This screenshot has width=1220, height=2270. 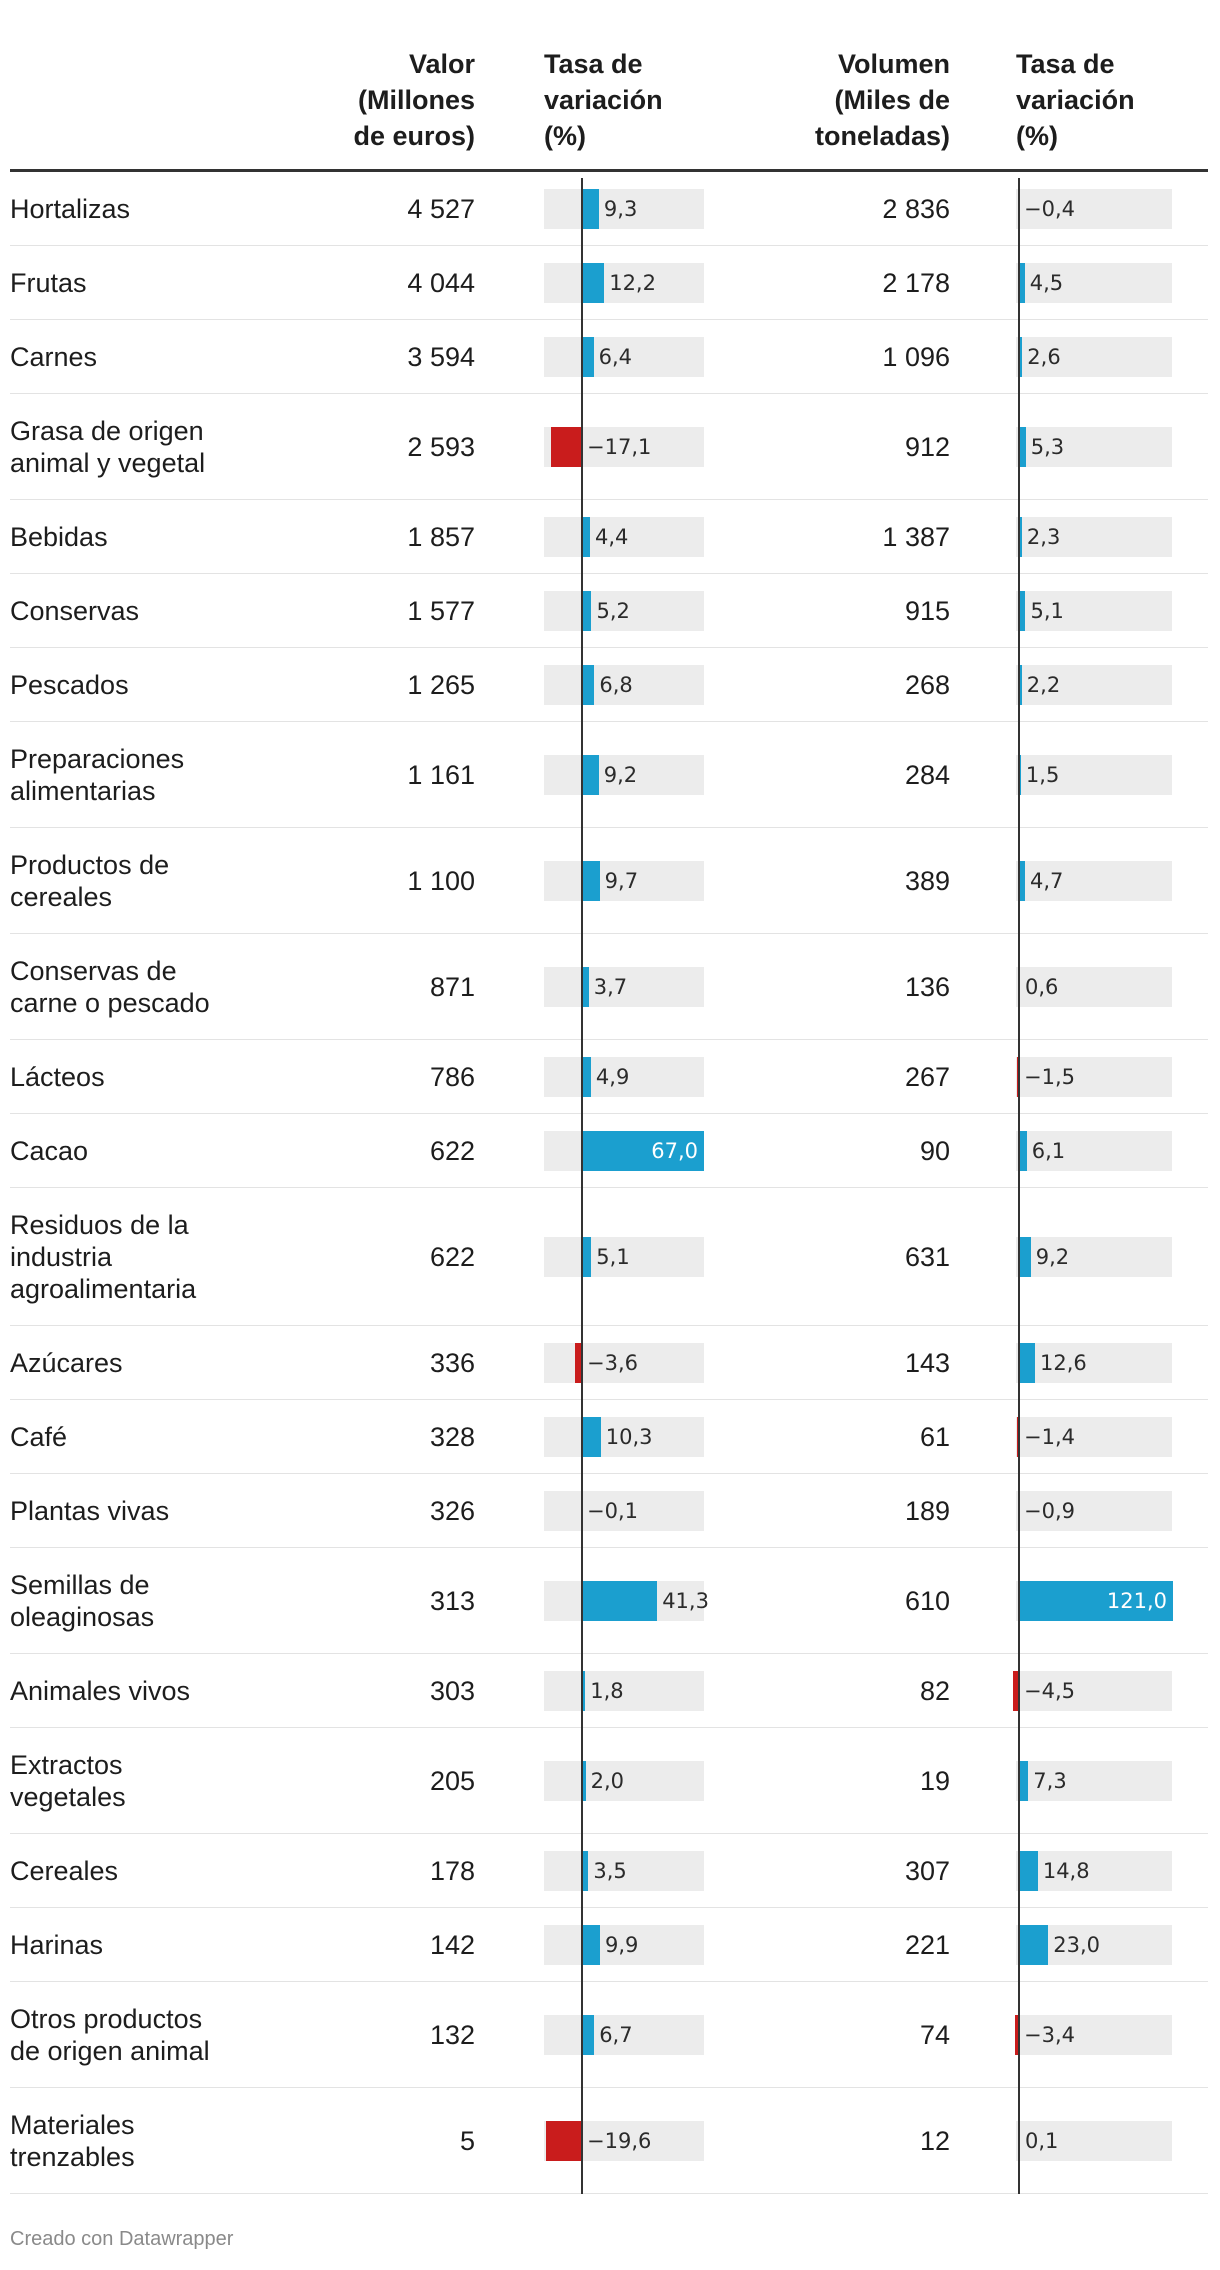 I want to click on row-valor: 313, so click(x=452, y=1600).